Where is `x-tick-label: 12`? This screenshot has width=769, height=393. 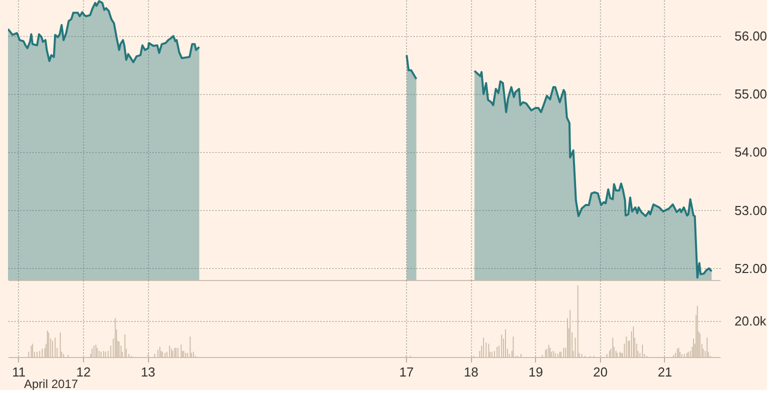 x-tick-label: 12 is located at coordinates (83, 372).